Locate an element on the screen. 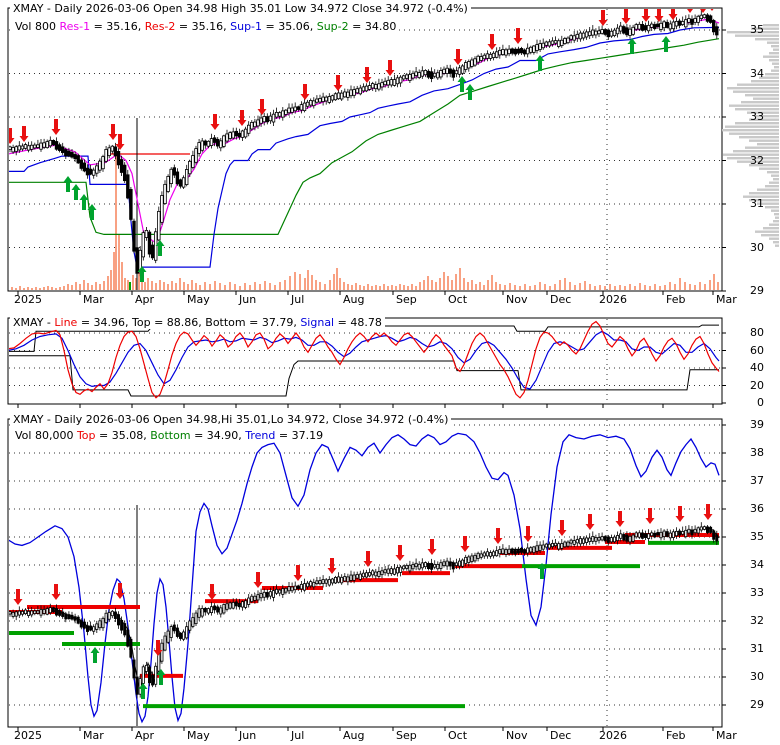  header-segment: Sup-2 is located at coordinates (332, 26).